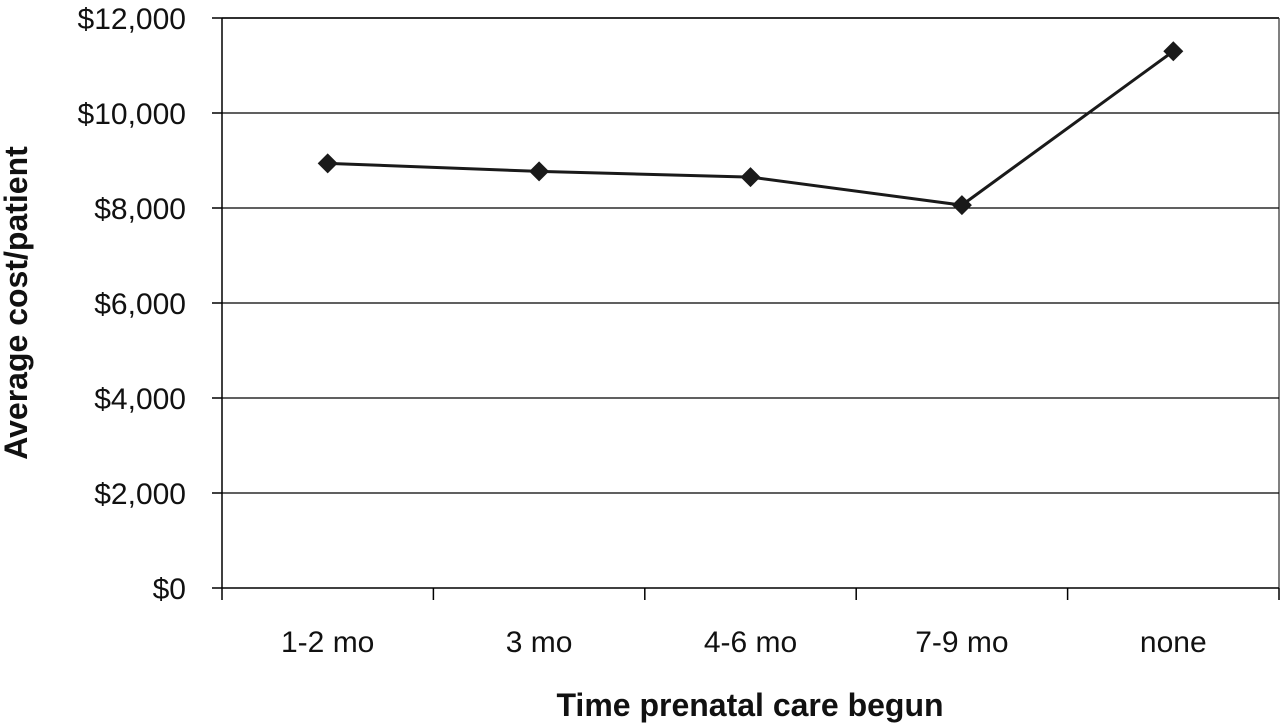  What do you see at coordinates (169, 589) in the screenshot?
I see `y-tick-label: $0` at bounding box center [169, 589].